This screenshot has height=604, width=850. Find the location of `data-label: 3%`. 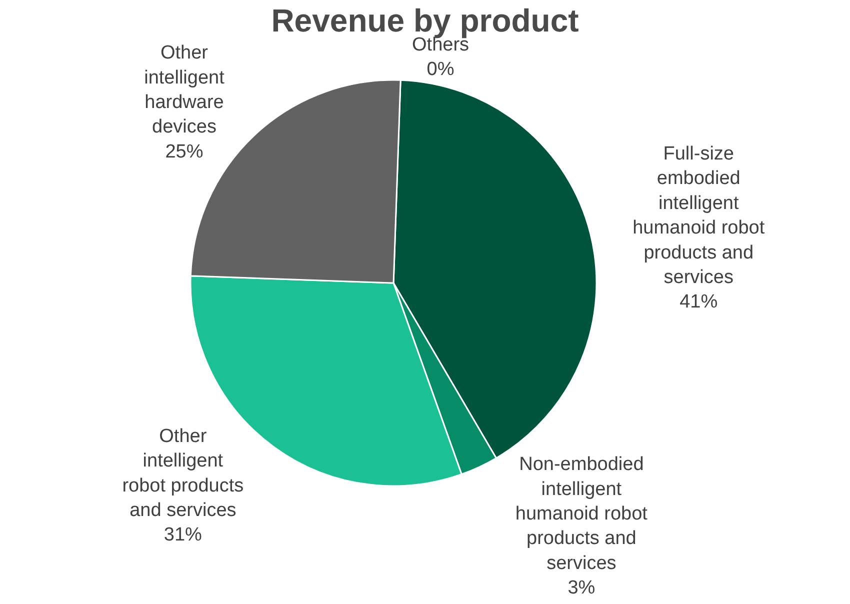

data-label: 3% is located at coordinates (582, 588).